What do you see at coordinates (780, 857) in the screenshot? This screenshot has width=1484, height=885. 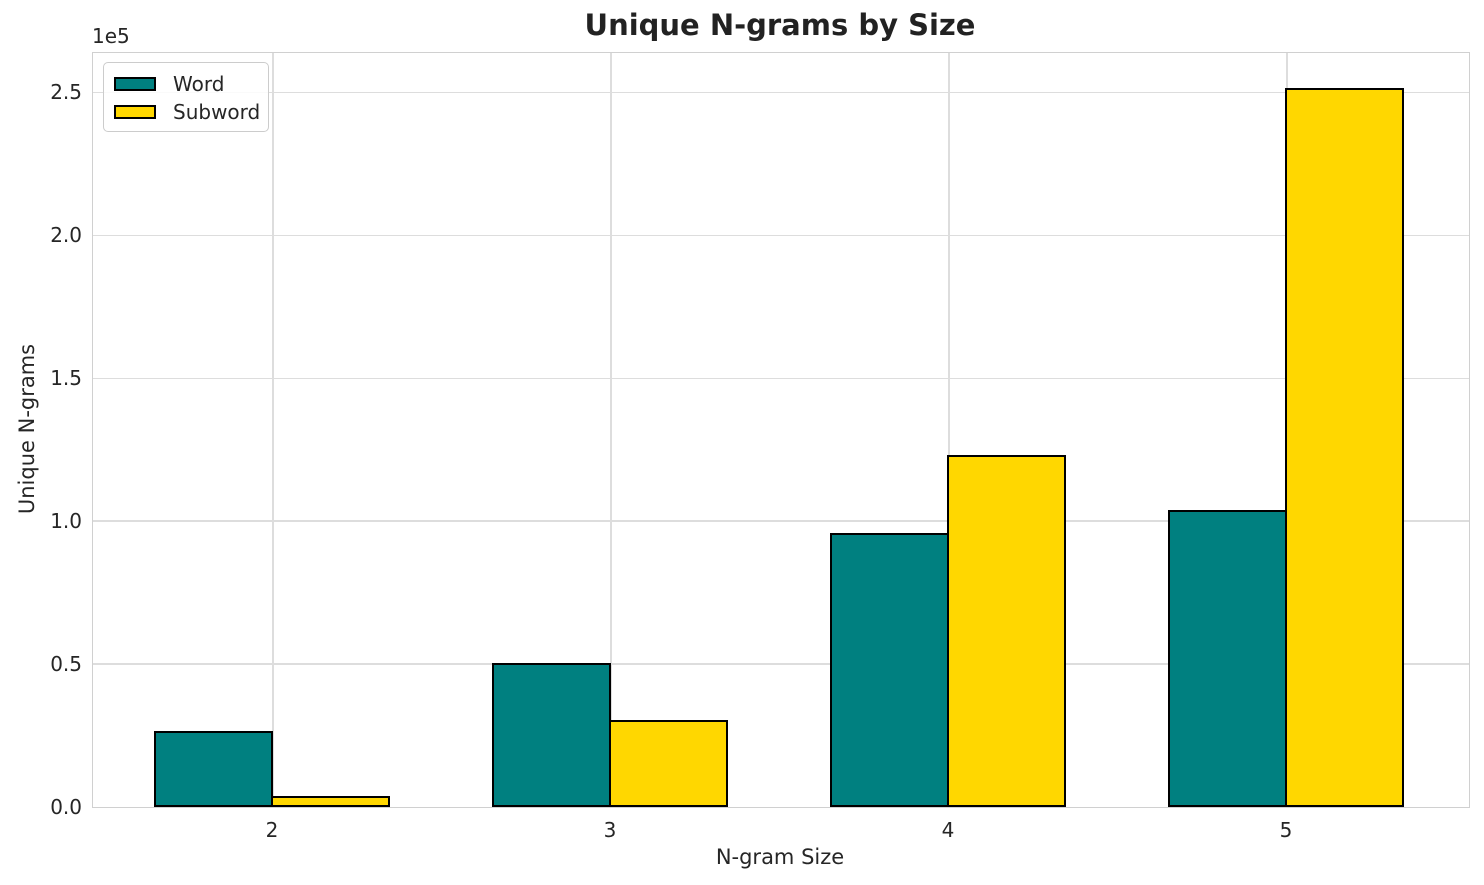 I see `x-axis-label: N-gram Size` at bounding box center [780, 857].